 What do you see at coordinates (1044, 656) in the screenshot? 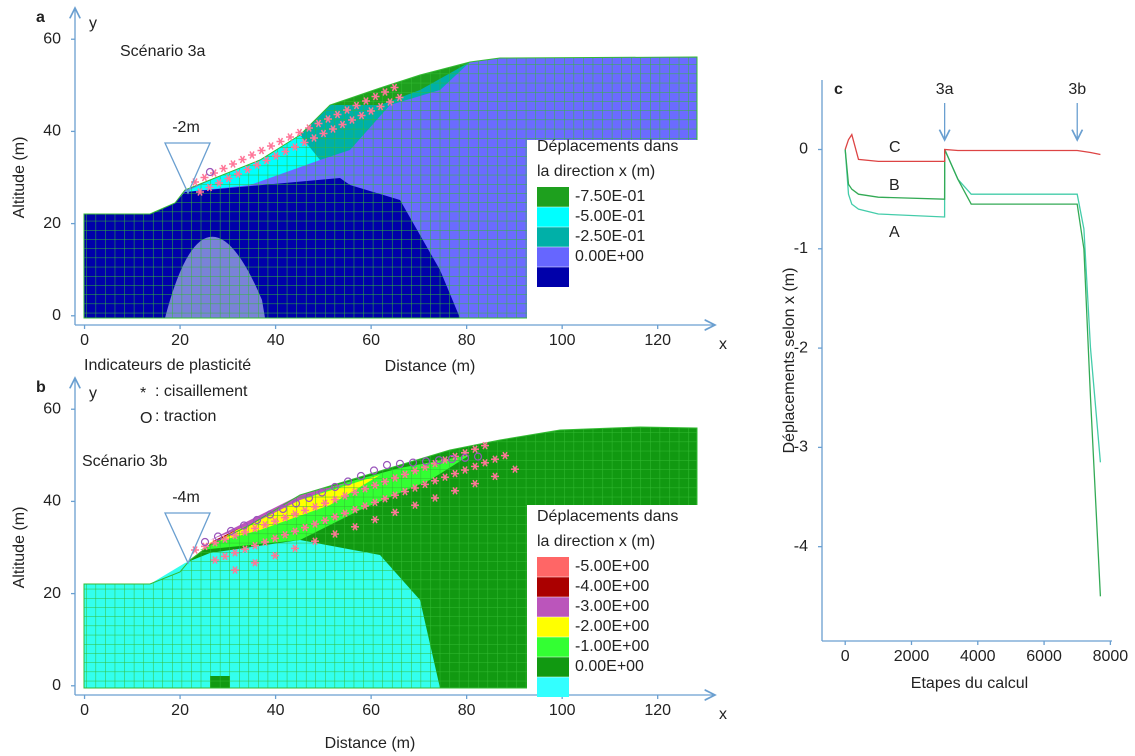
I see `x-tick-label: 6000` at bounding box center [1044, 656].